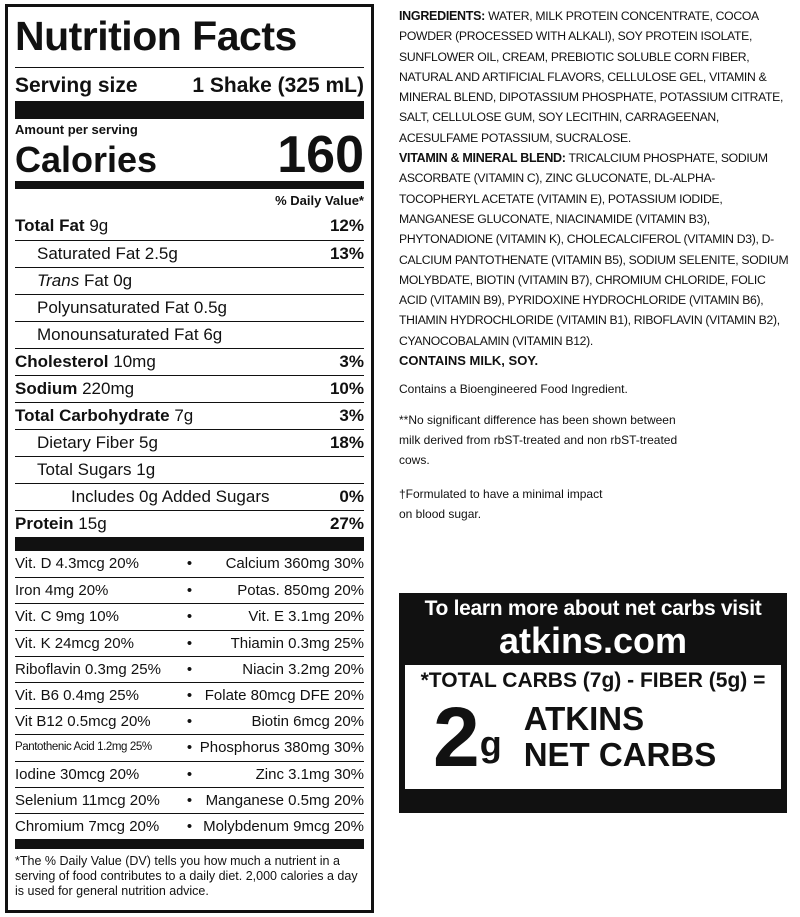  Describe the element at coordinates (77, 695) in the screenshot. I see `vitamin-left: Vit. B6 0.4mg 25%` at that location.